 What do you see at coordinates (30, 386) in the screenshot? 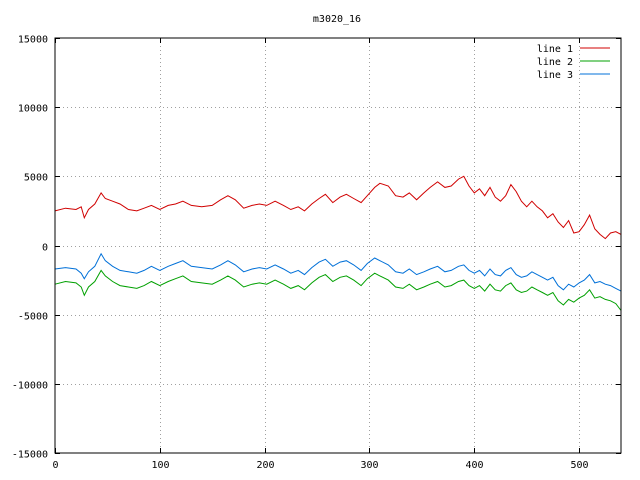
I see `y-tick-label: -10000` at bounding box center [30, 386].